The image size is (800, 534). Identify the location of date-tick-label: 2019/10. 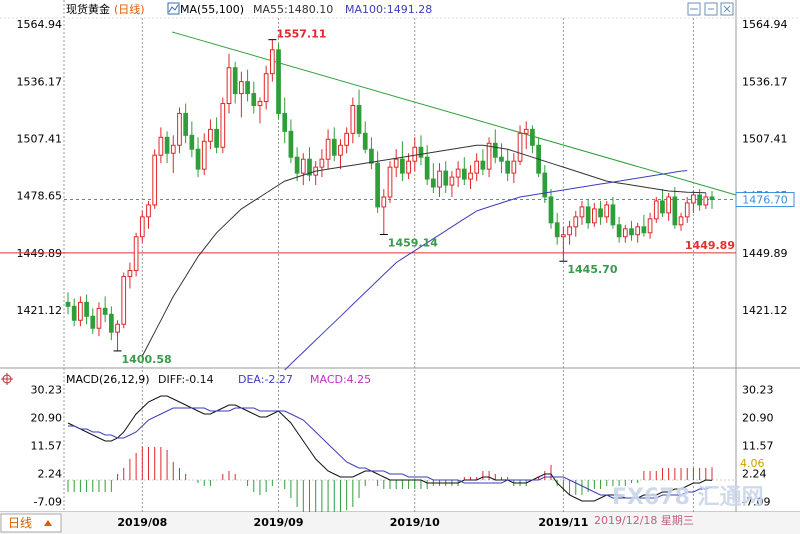
(415, 522).